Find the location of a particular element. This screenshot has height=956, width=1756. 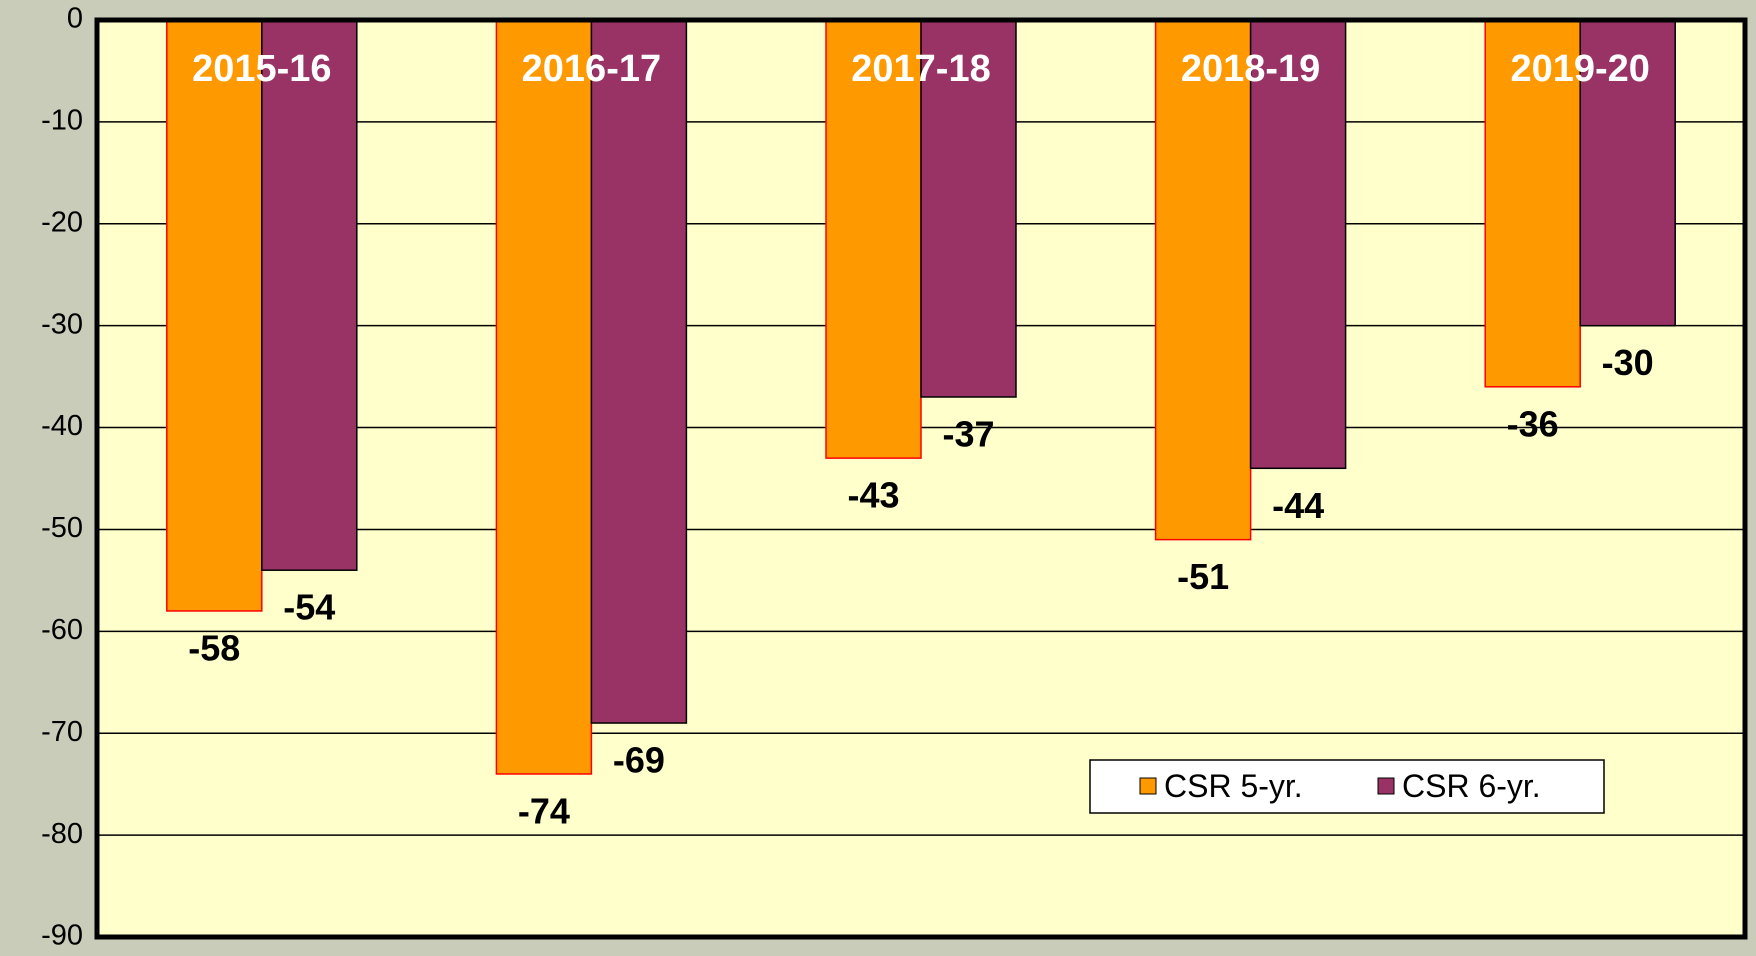

y-tick-label: -20 is located at coordinates (62, 222).